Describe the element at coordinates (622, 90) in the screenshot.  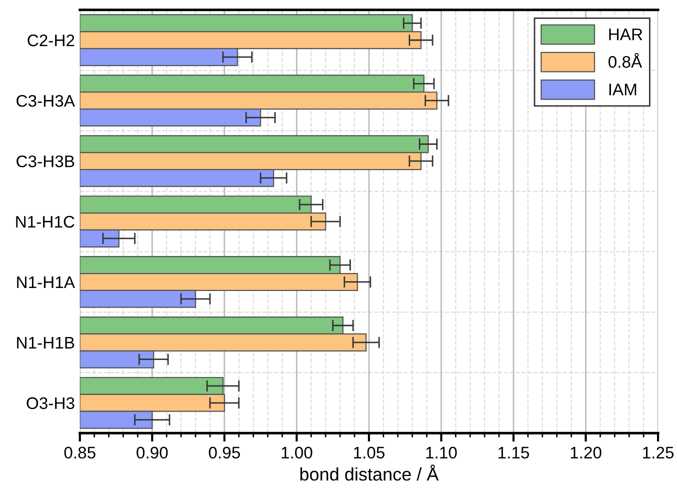
I see `legend-label: IAM` at that location.